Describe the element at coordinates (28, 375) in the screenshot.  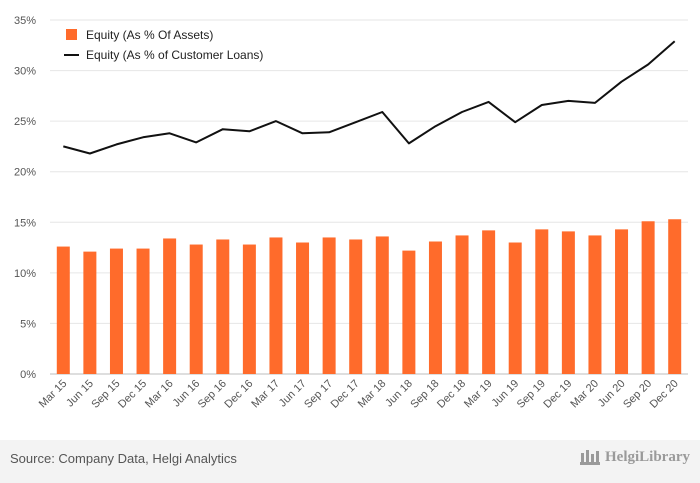
I see `y-tick-label: 0%` at that location.